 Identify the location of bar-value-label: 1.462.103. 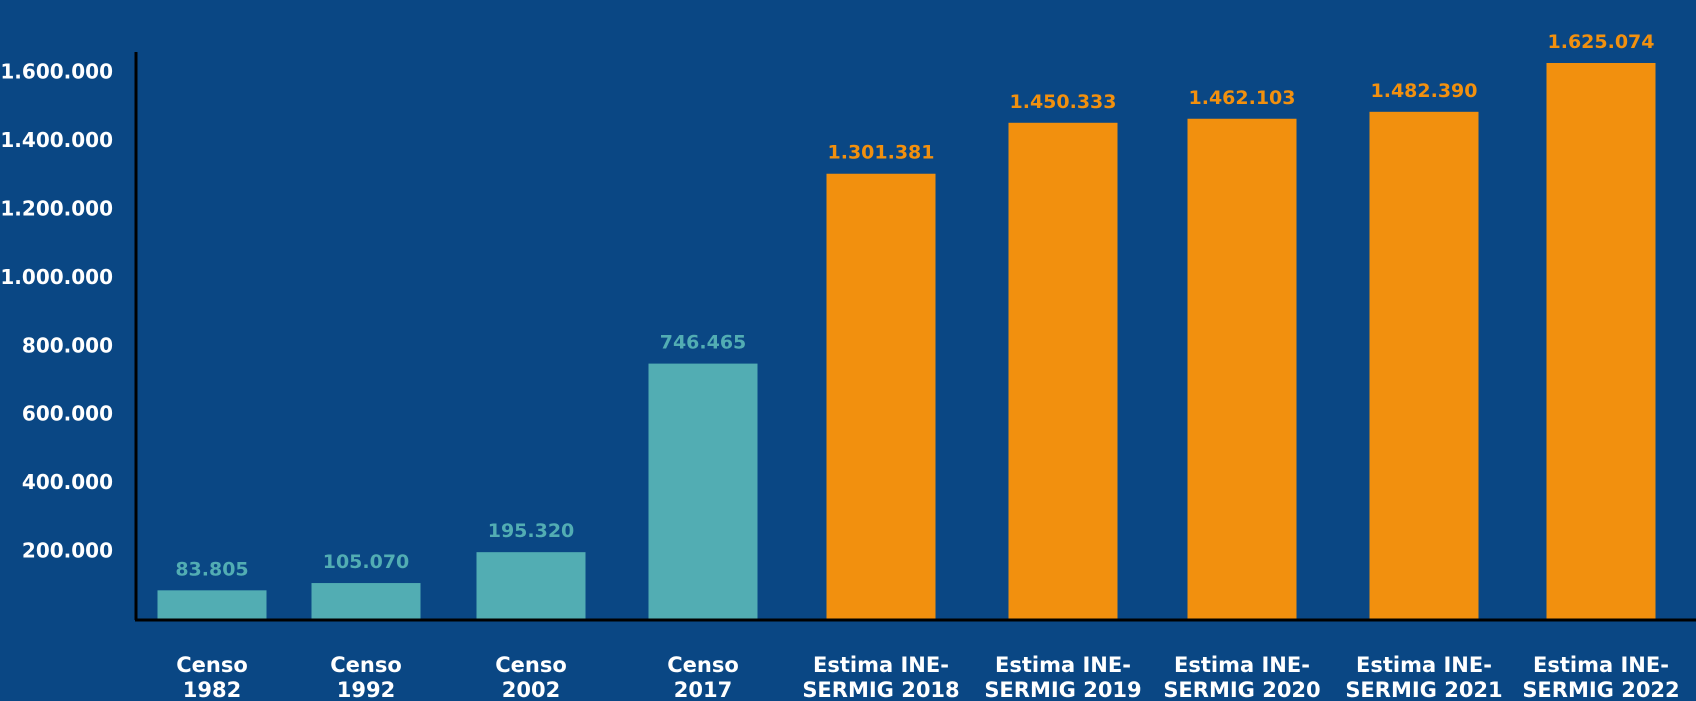
(1242, 98).